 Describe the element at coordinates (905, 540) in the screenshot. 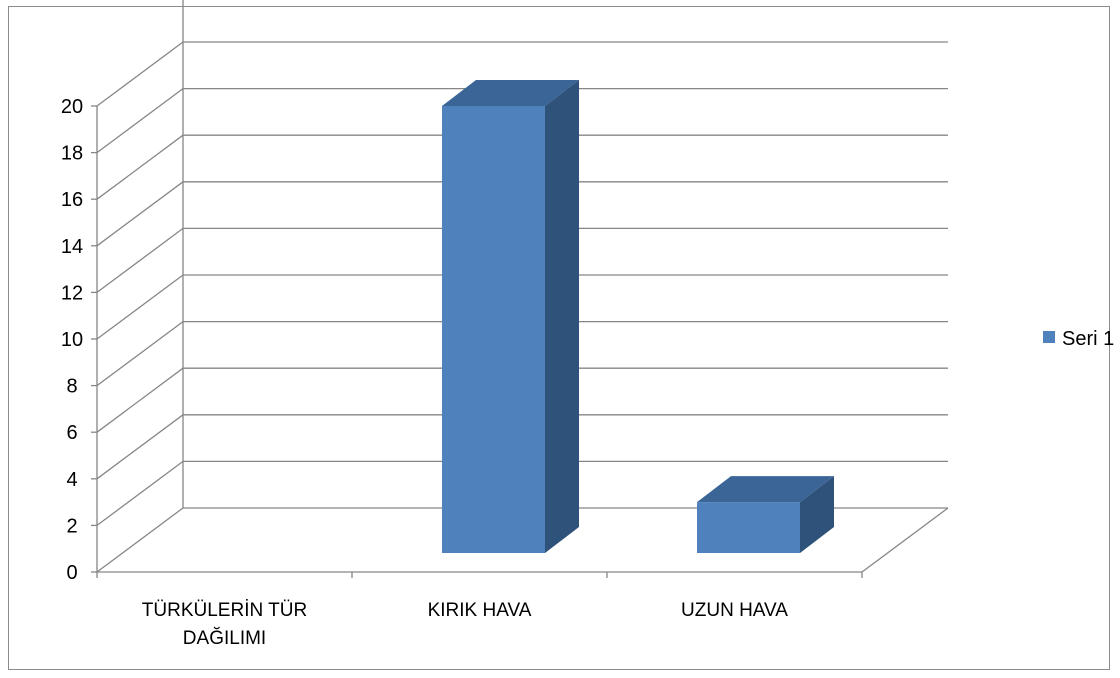

I see `floor-edge` at that location.